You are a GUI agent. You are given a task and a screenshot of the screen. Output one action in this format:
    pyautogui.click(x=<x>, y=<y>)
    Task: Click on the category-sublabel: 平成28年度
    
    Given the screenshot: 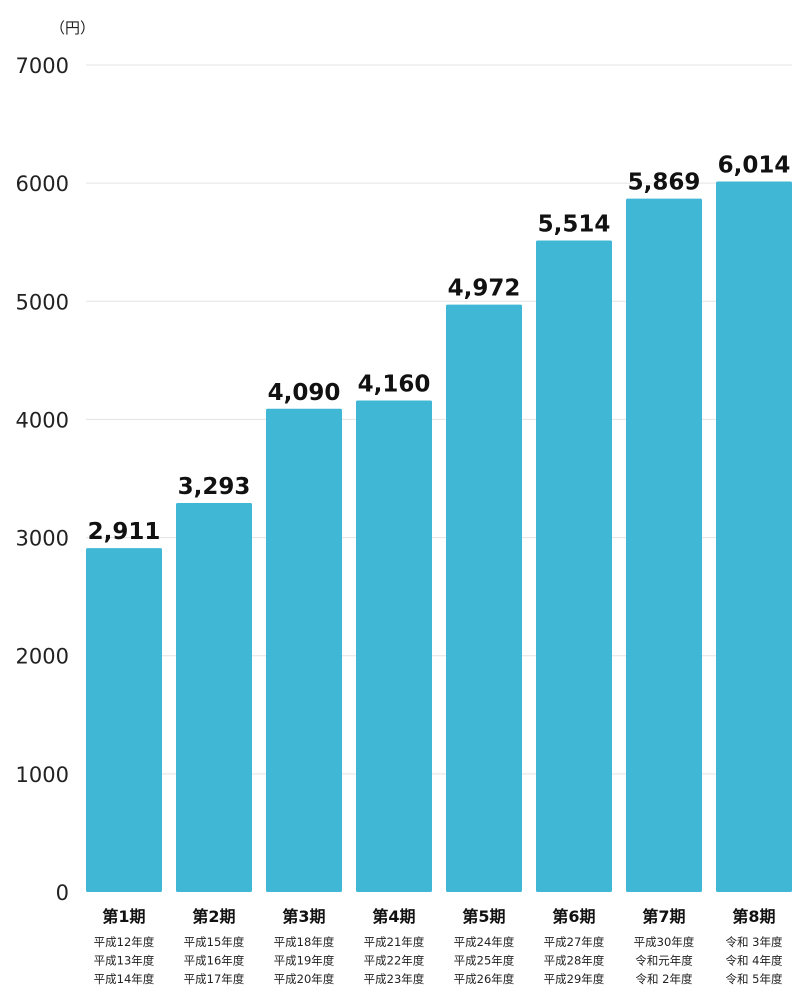 What is the action you would take?
    pyautogui.click(x=574, y=961)
    